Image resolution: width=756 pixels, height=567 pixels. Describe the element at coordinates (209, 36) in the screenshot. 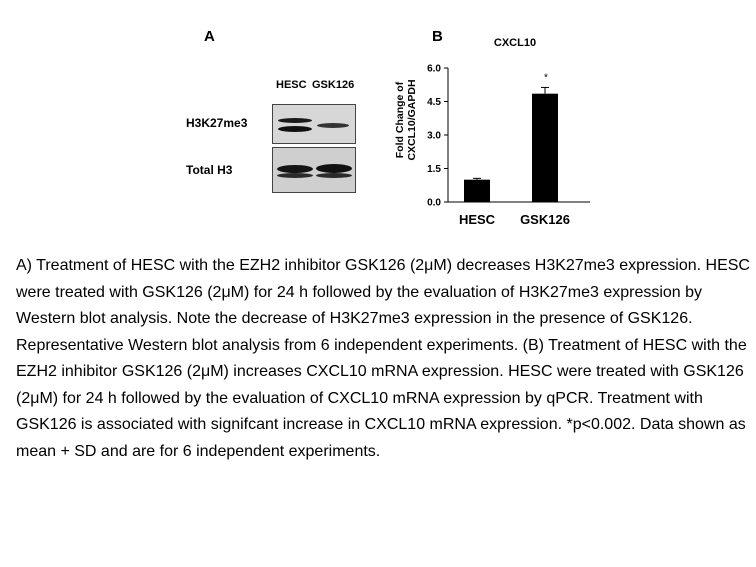

I see `panel-a-label: A` at that location.